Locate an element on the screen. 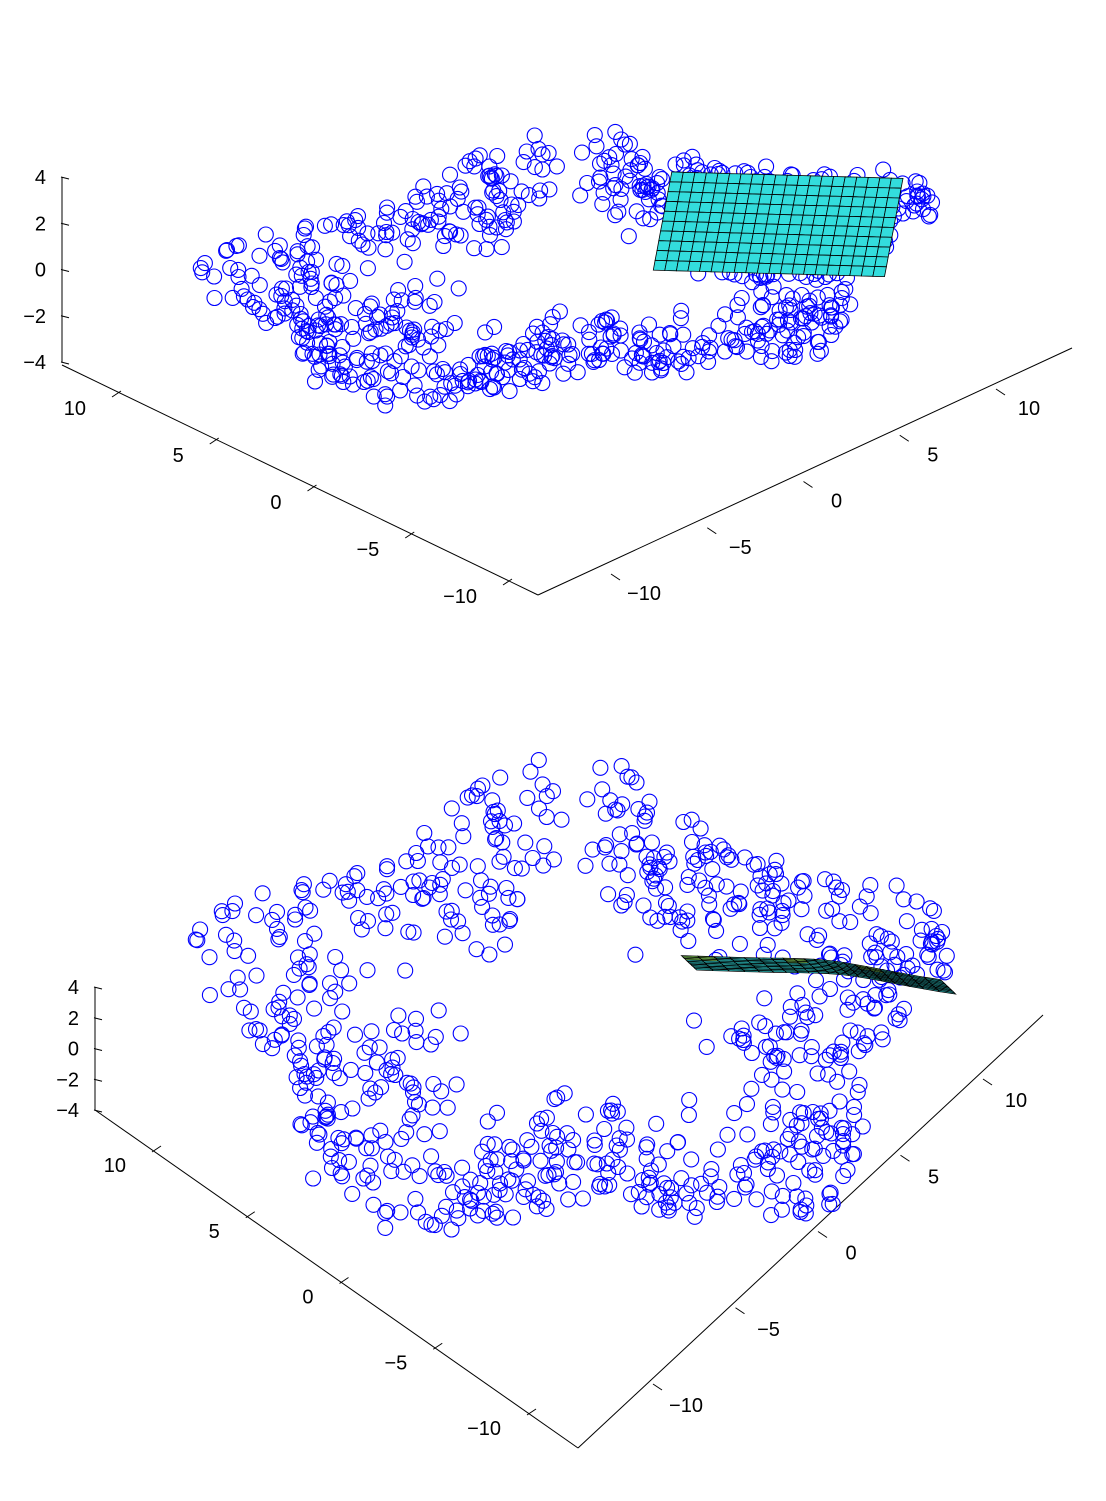 The height and width of the screenshot is (1501, 1106). z-tick is located at coordinates (65, 317).